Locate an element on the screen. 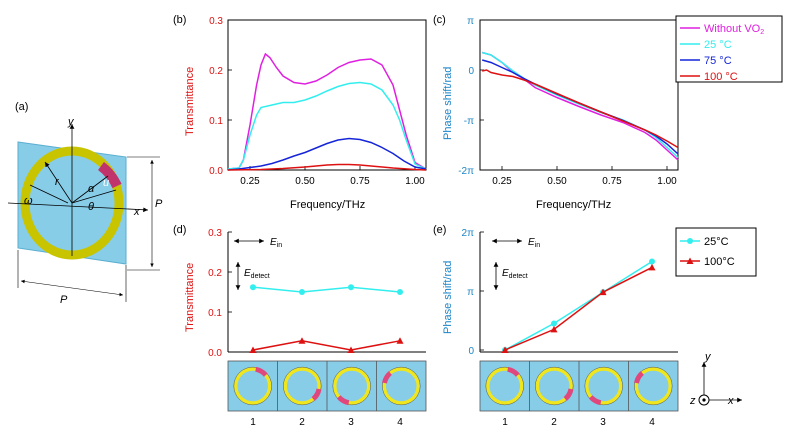  y-tick-label: π is located at coordinates (470, 21).